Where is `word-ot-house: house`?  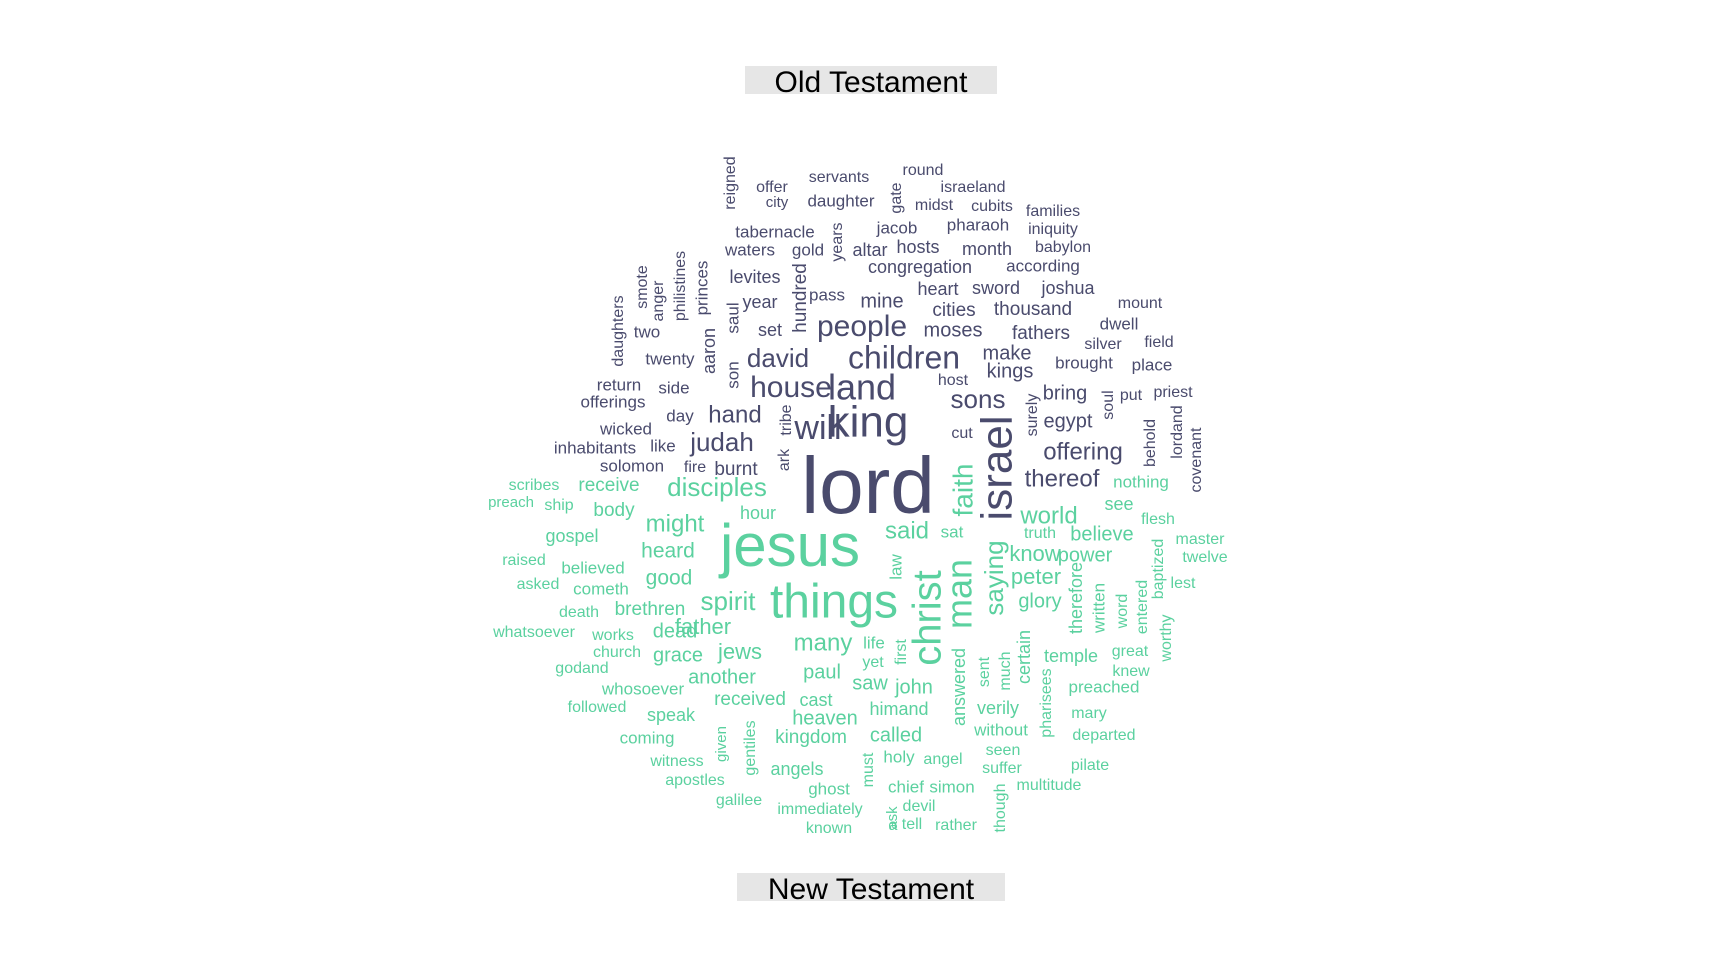 word-ot-house: house is located at coordinates (791, 387).